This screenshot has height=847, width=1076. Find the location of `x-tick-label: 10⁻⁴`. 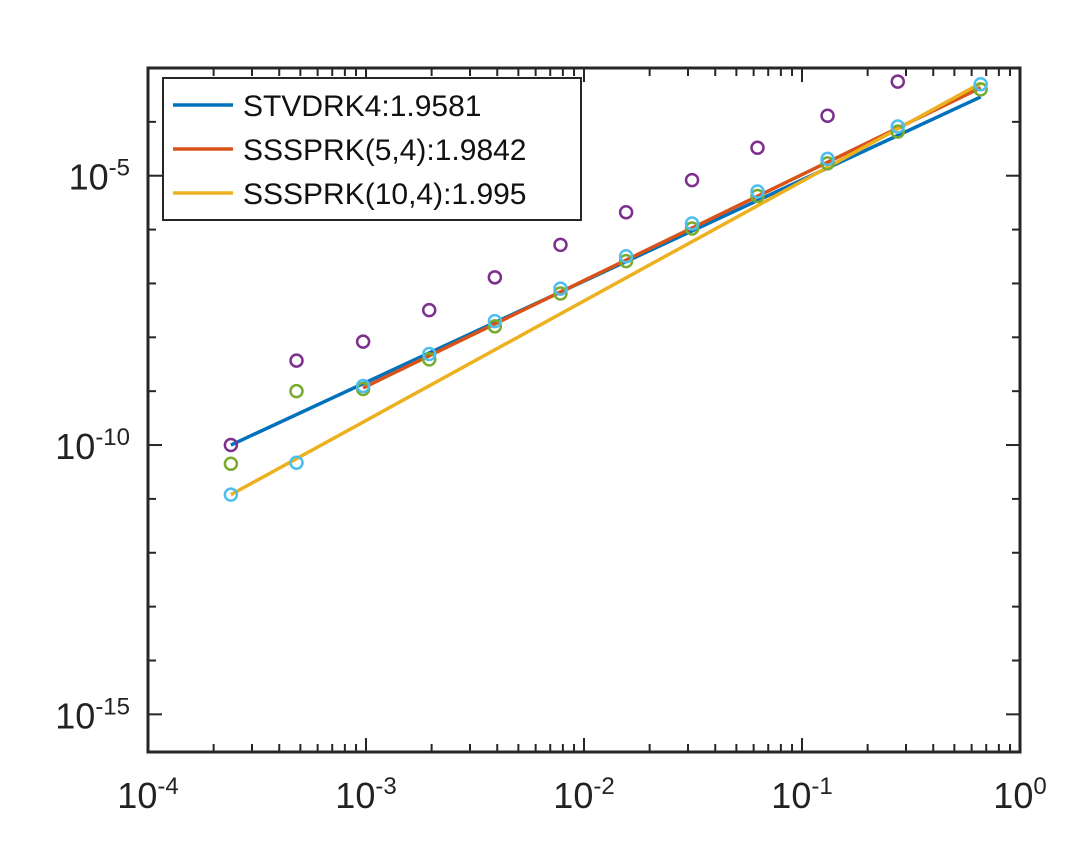

x-tick-label: 10⁻⁴ is located at coordinates (147, 794).